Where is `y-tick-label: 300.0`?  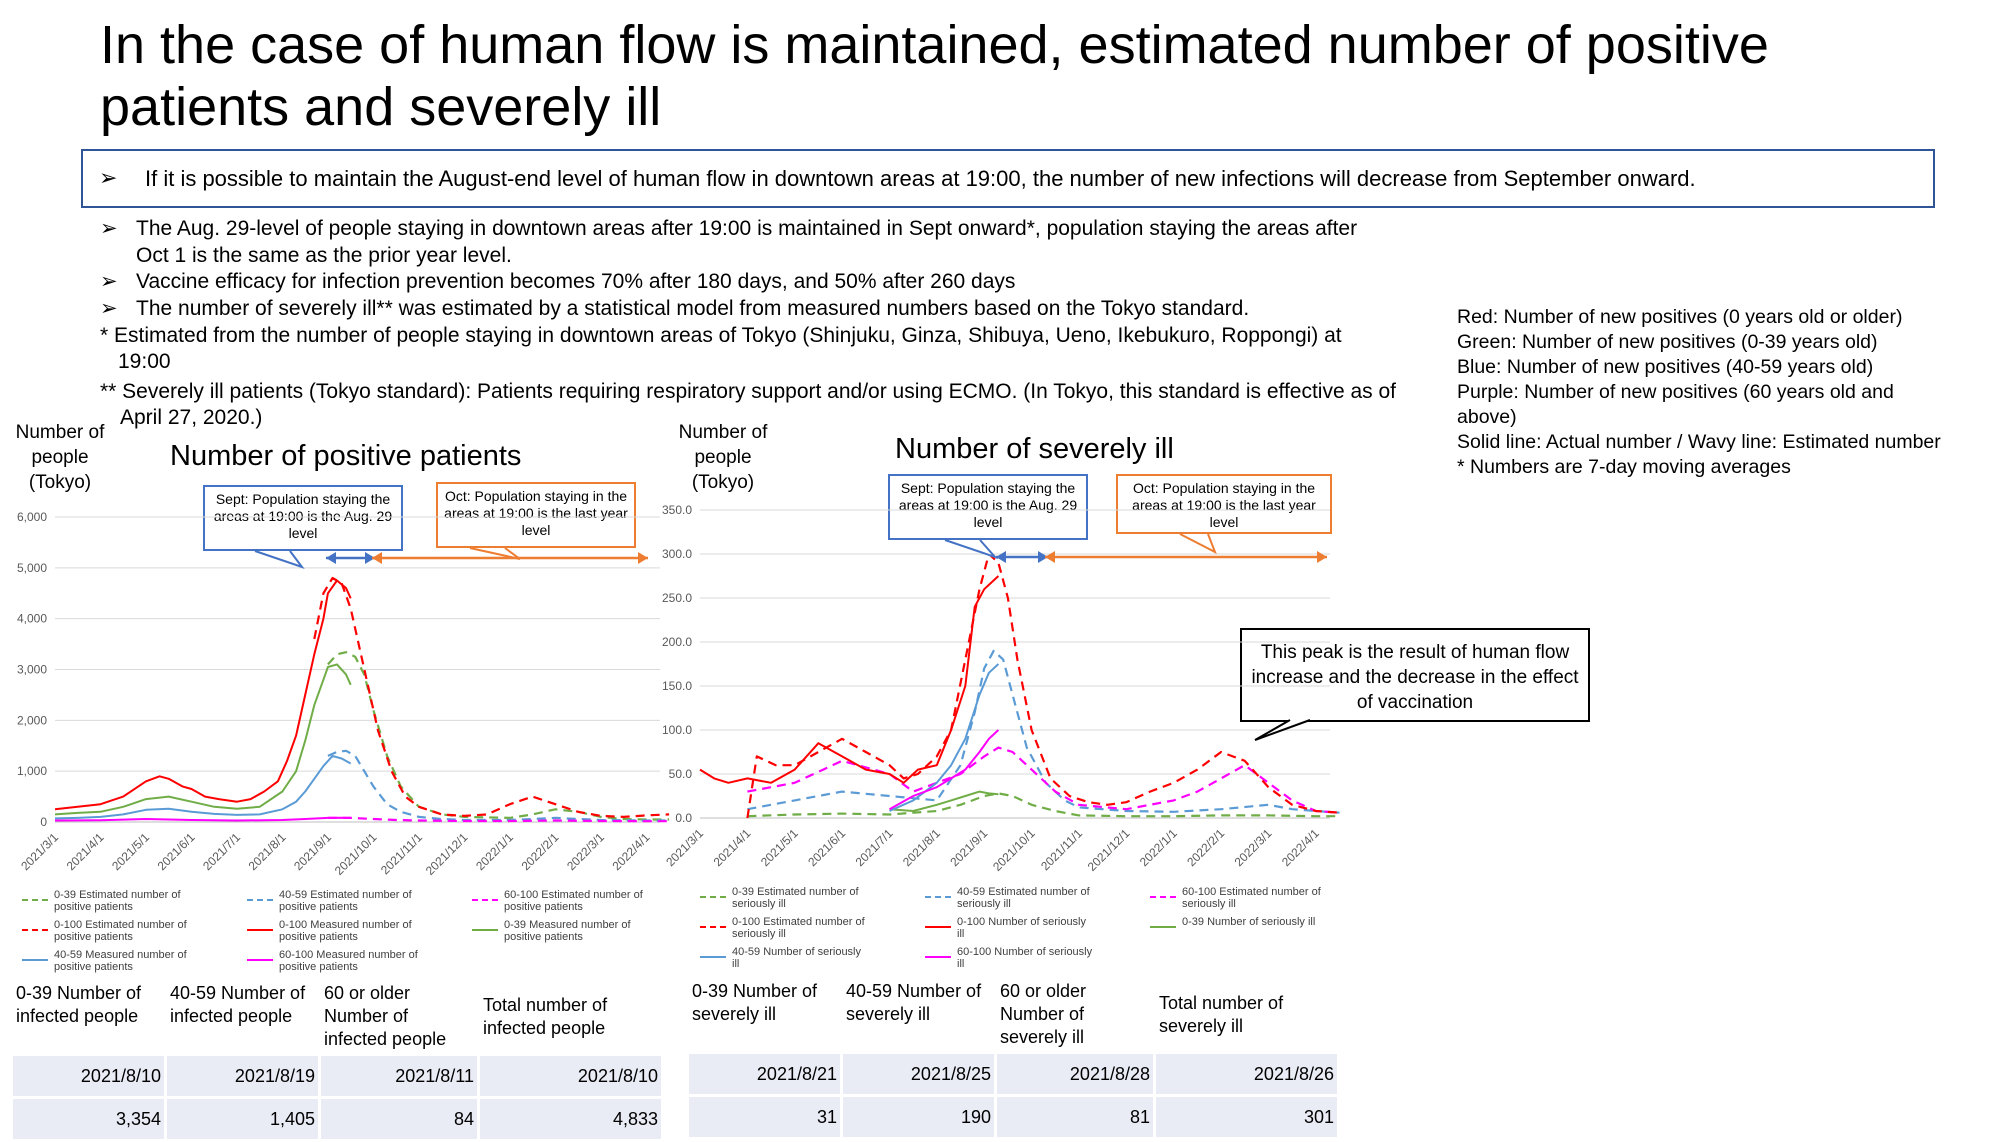
y-tick-label: 300.0 is located at coordinates (677, 554).